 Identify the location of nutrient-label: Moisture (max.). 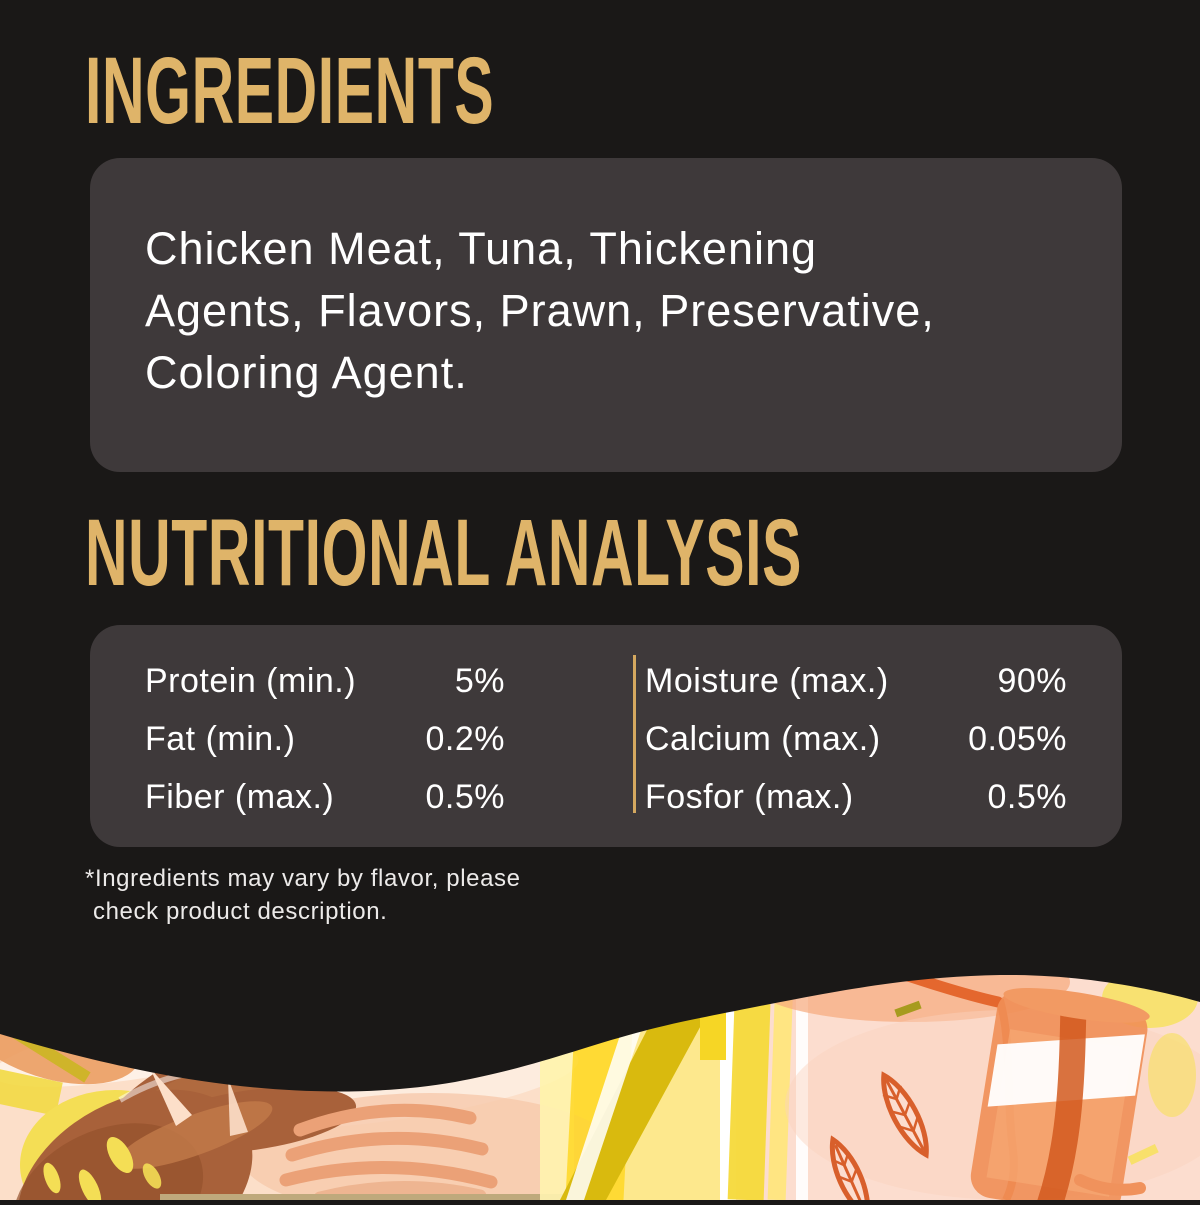
(767, 680).